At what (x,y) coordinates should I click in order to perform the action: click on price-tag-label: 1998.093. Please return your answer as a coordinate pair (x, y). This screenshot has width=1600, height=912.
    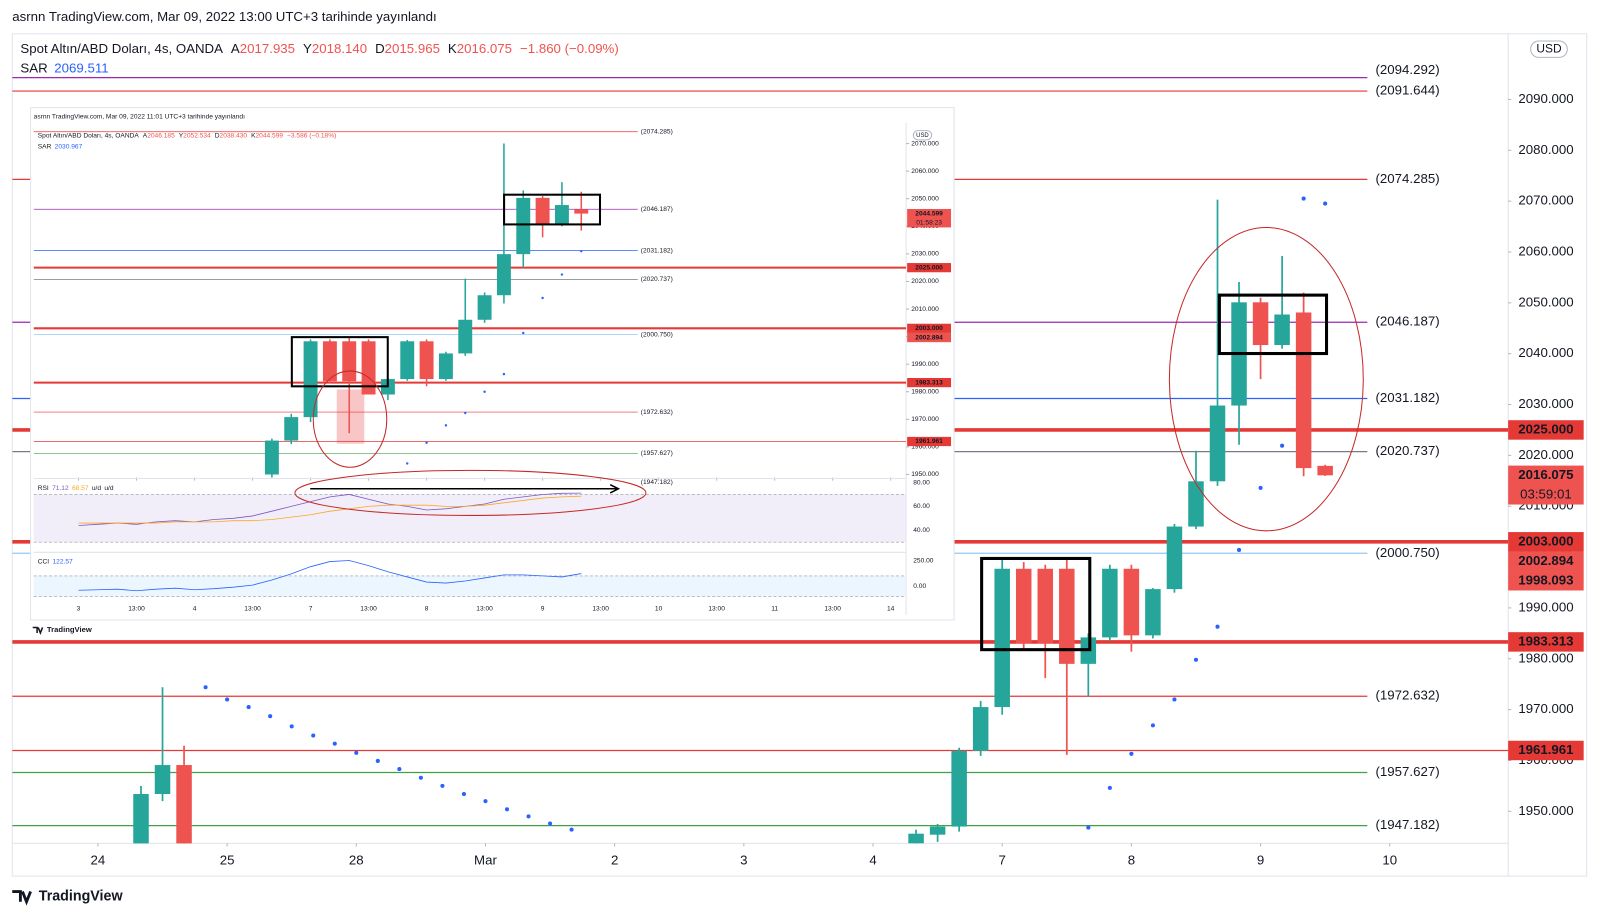
    Looking at the image, I should click on (1545, 579).